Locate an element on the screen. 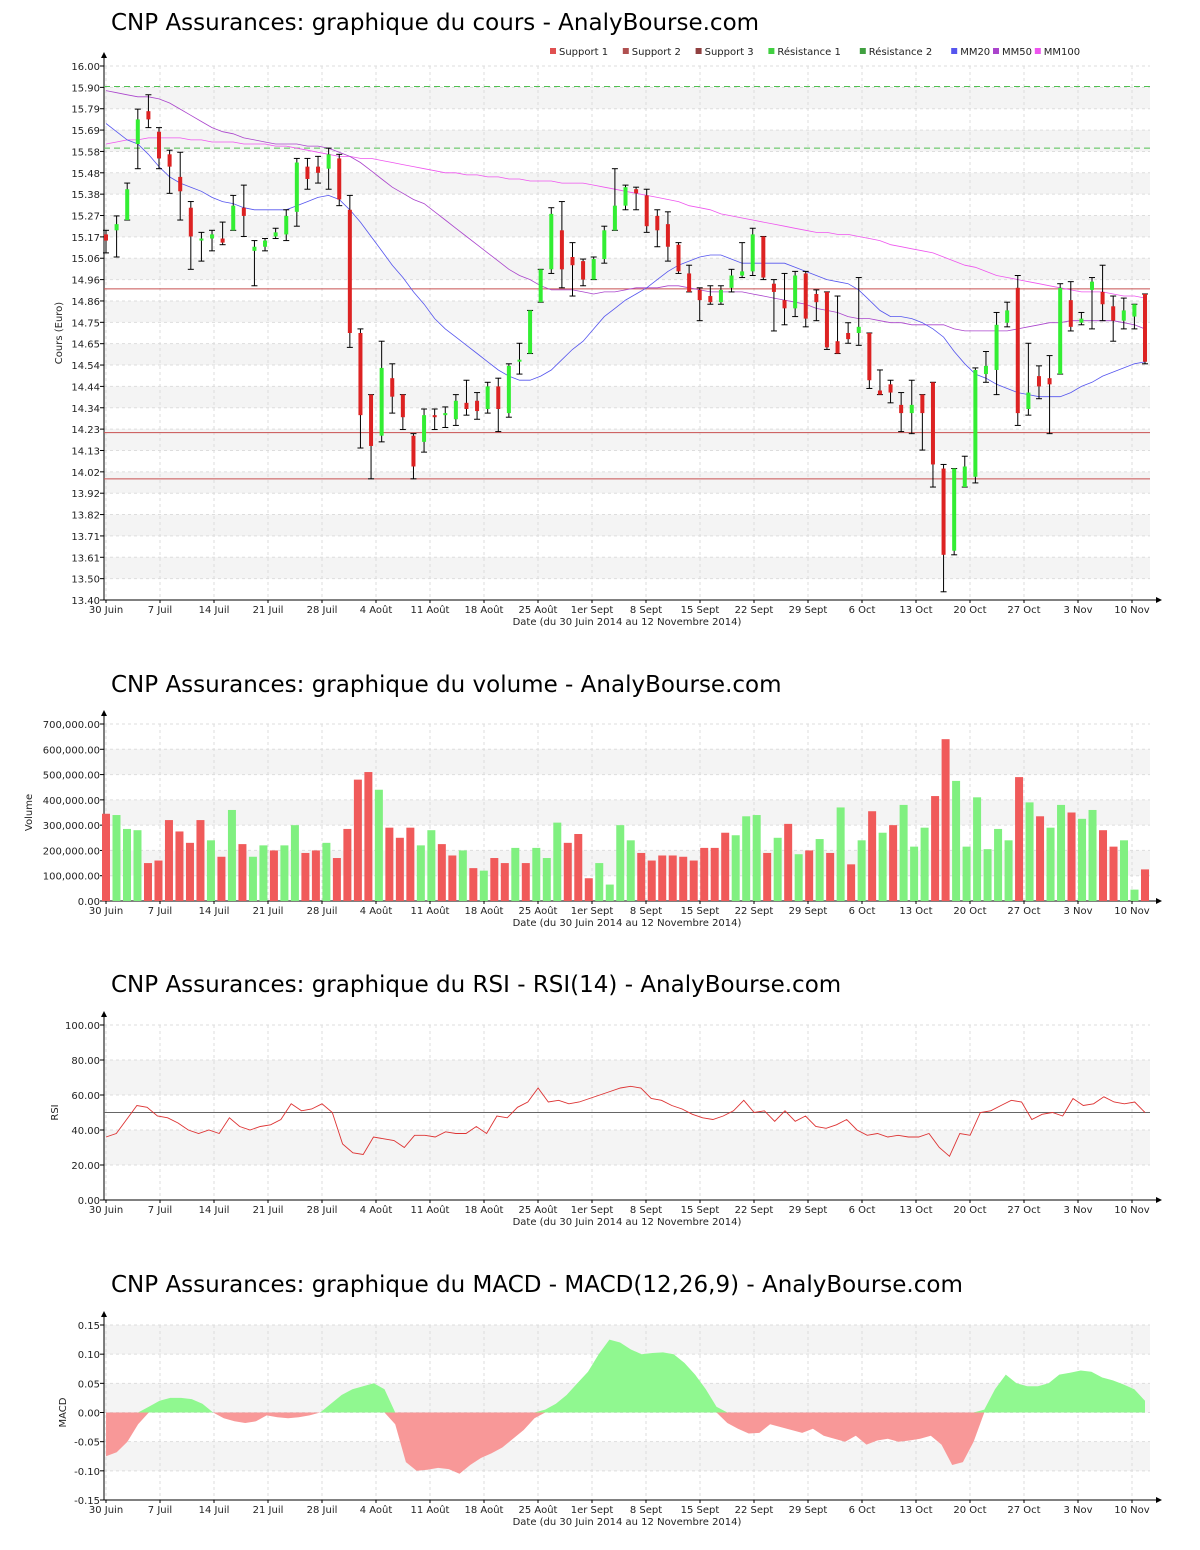 The width and height of the screenshot is (1200, 1550). x-tick-label: 10 Nov is located at coordinates (1132, 1510).